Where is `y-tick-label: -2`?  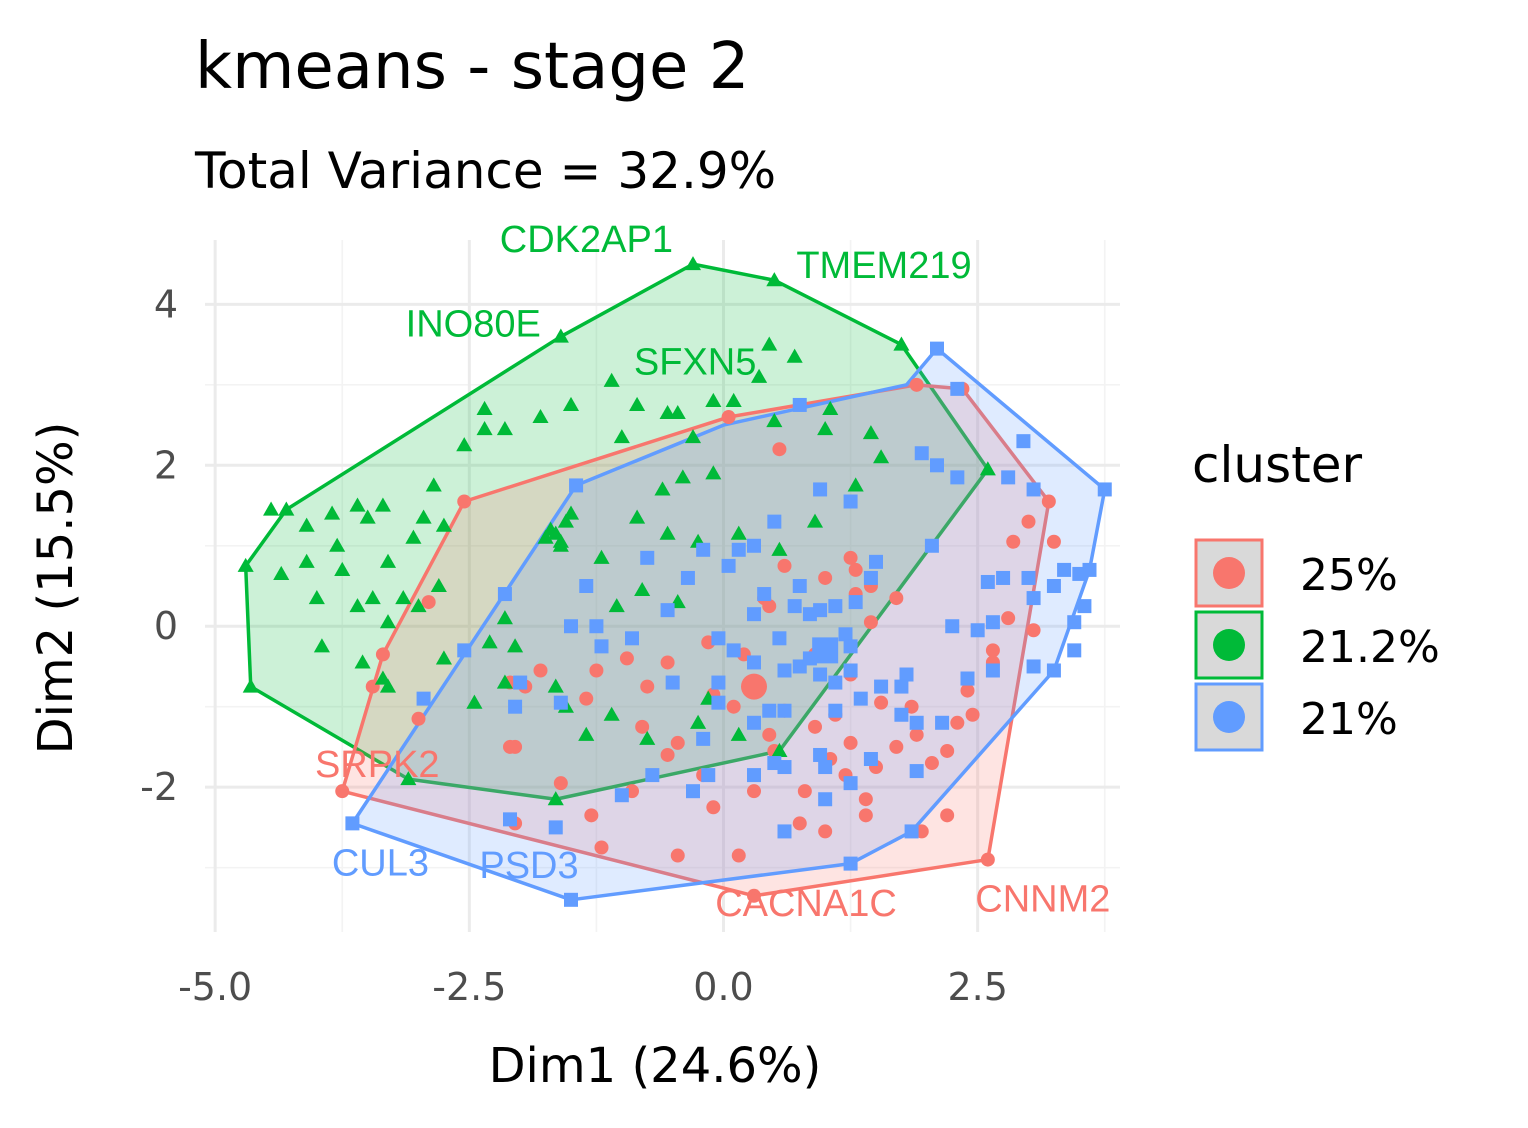
y-tick-label: -2 is located at coordinates (159, 787).